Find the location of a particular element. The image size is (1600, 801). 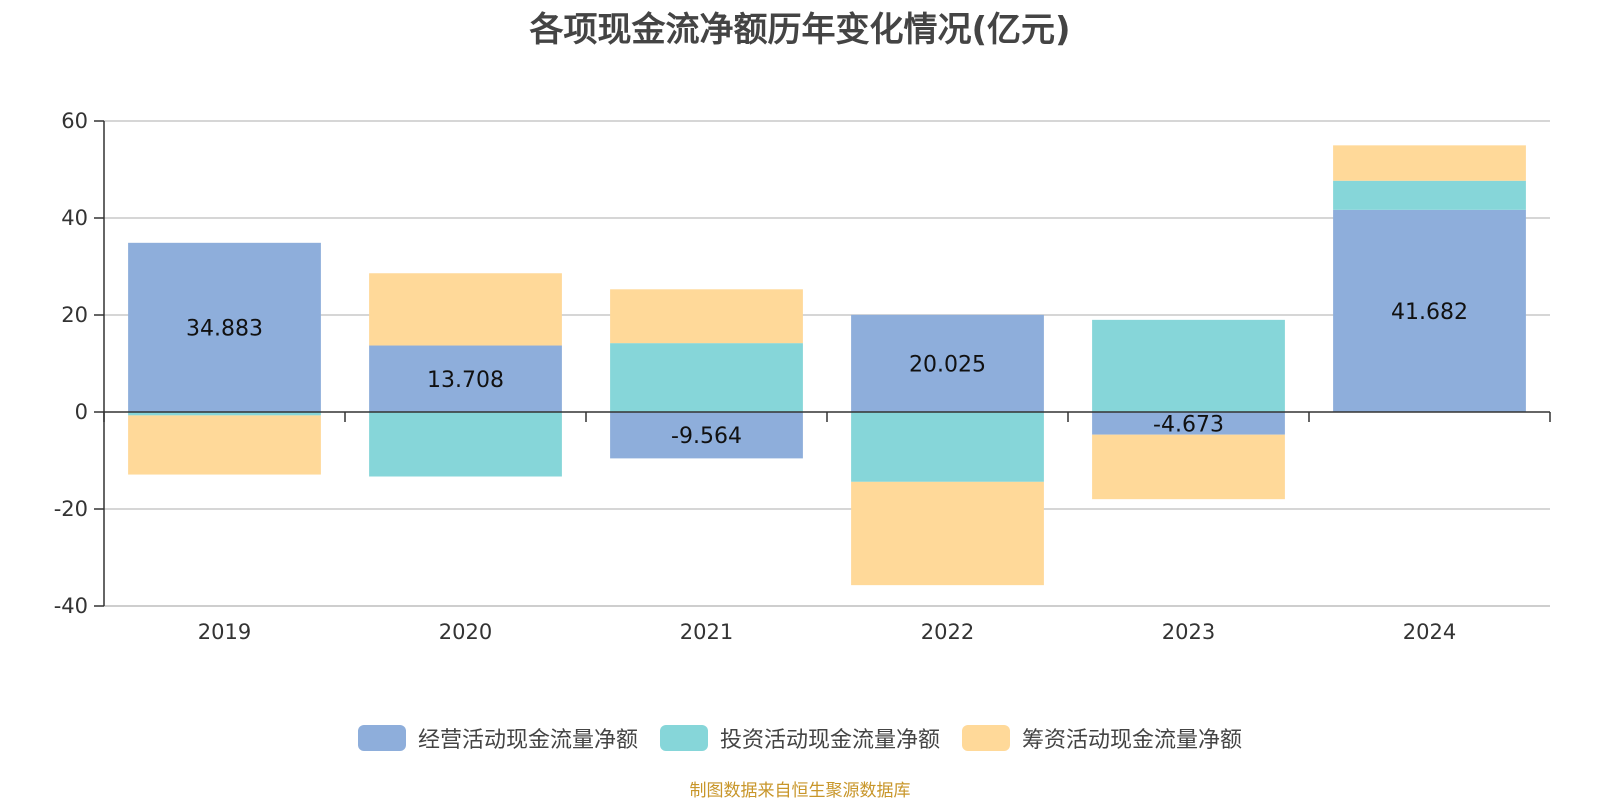

bar-operating-2020 is located at coordinates (465, 378).